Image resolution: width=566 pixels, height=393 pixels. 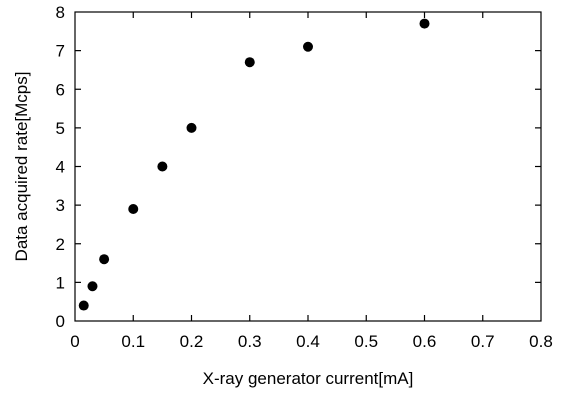 I want to click on y-tick-label: 5, so click(x=60, y=128).